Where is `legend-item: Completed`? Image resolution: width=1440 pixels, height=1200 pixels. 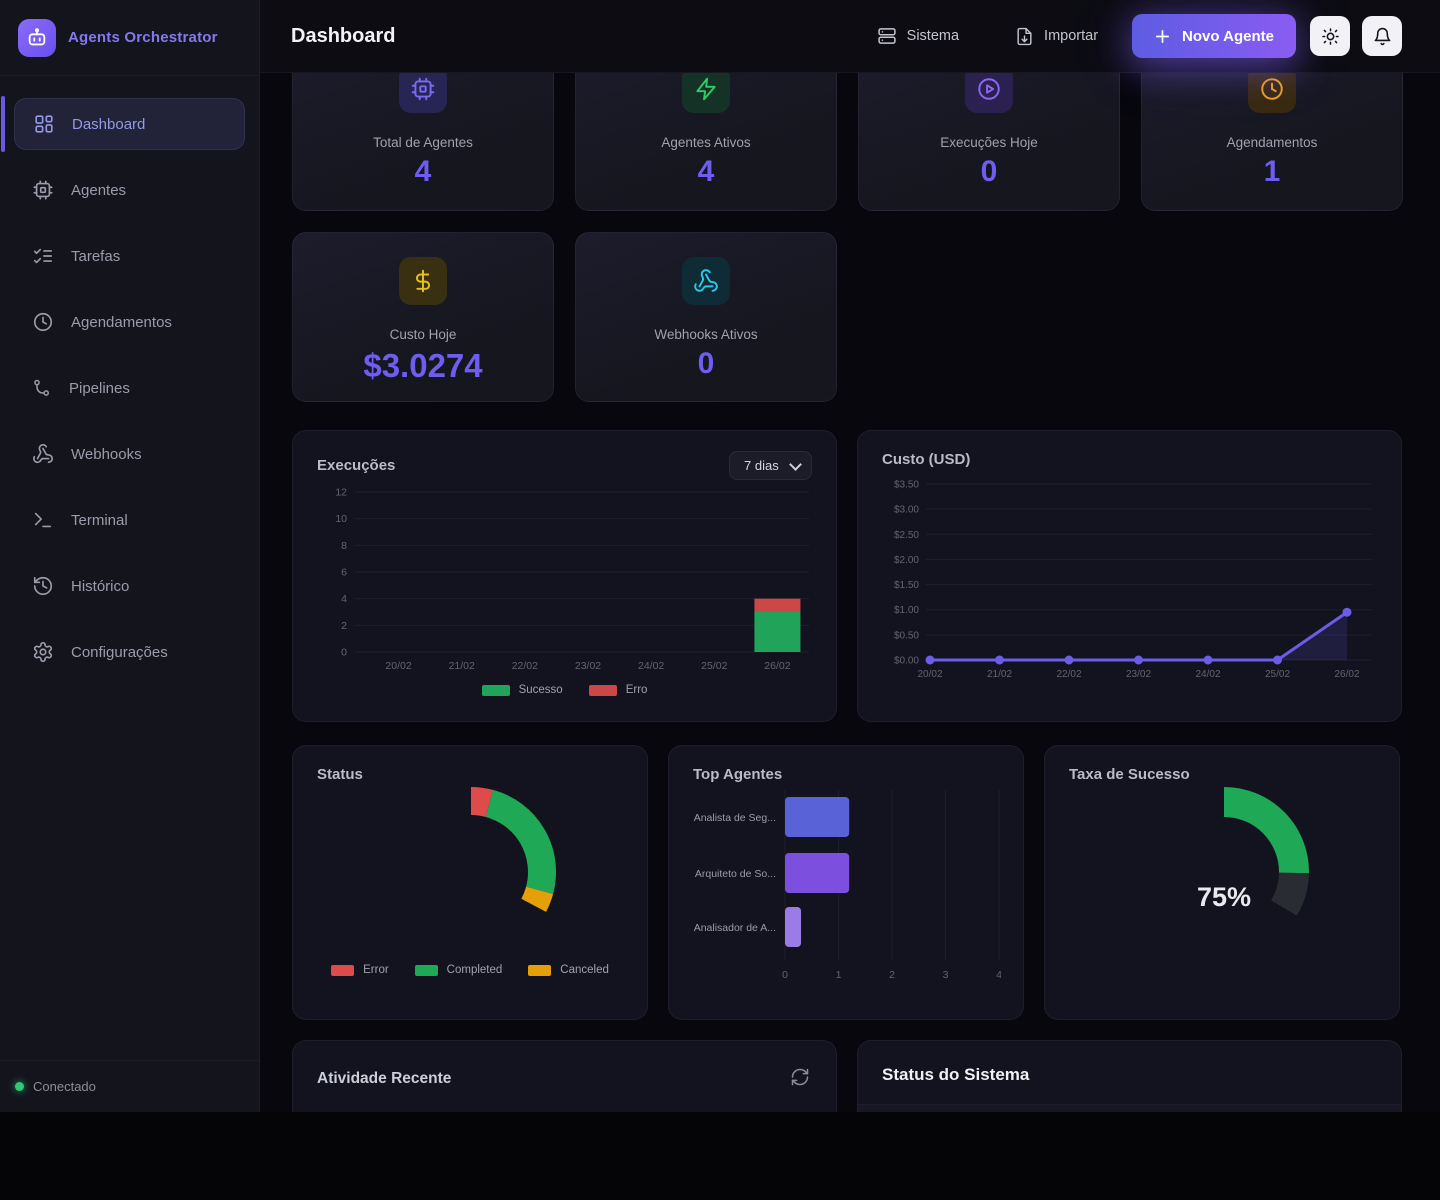 legend-item: Completed is located at coordinates (458, 970).